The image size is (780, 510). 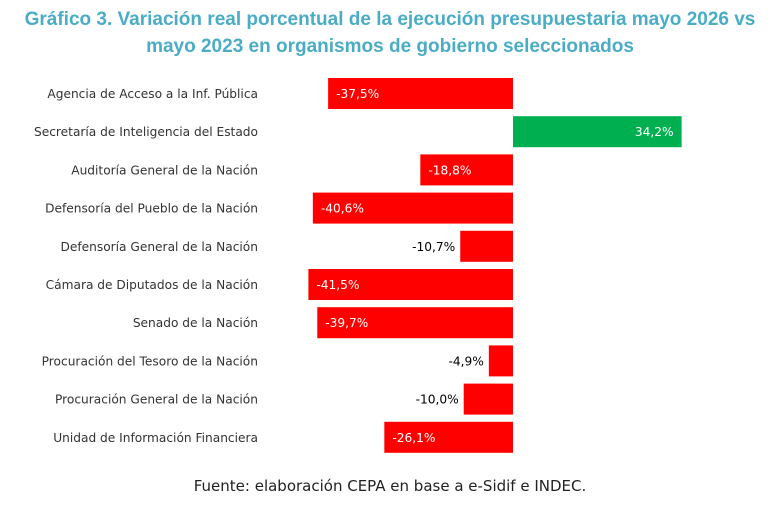 I want to click on data-label: -26,1%, so click(x=413, y=438).